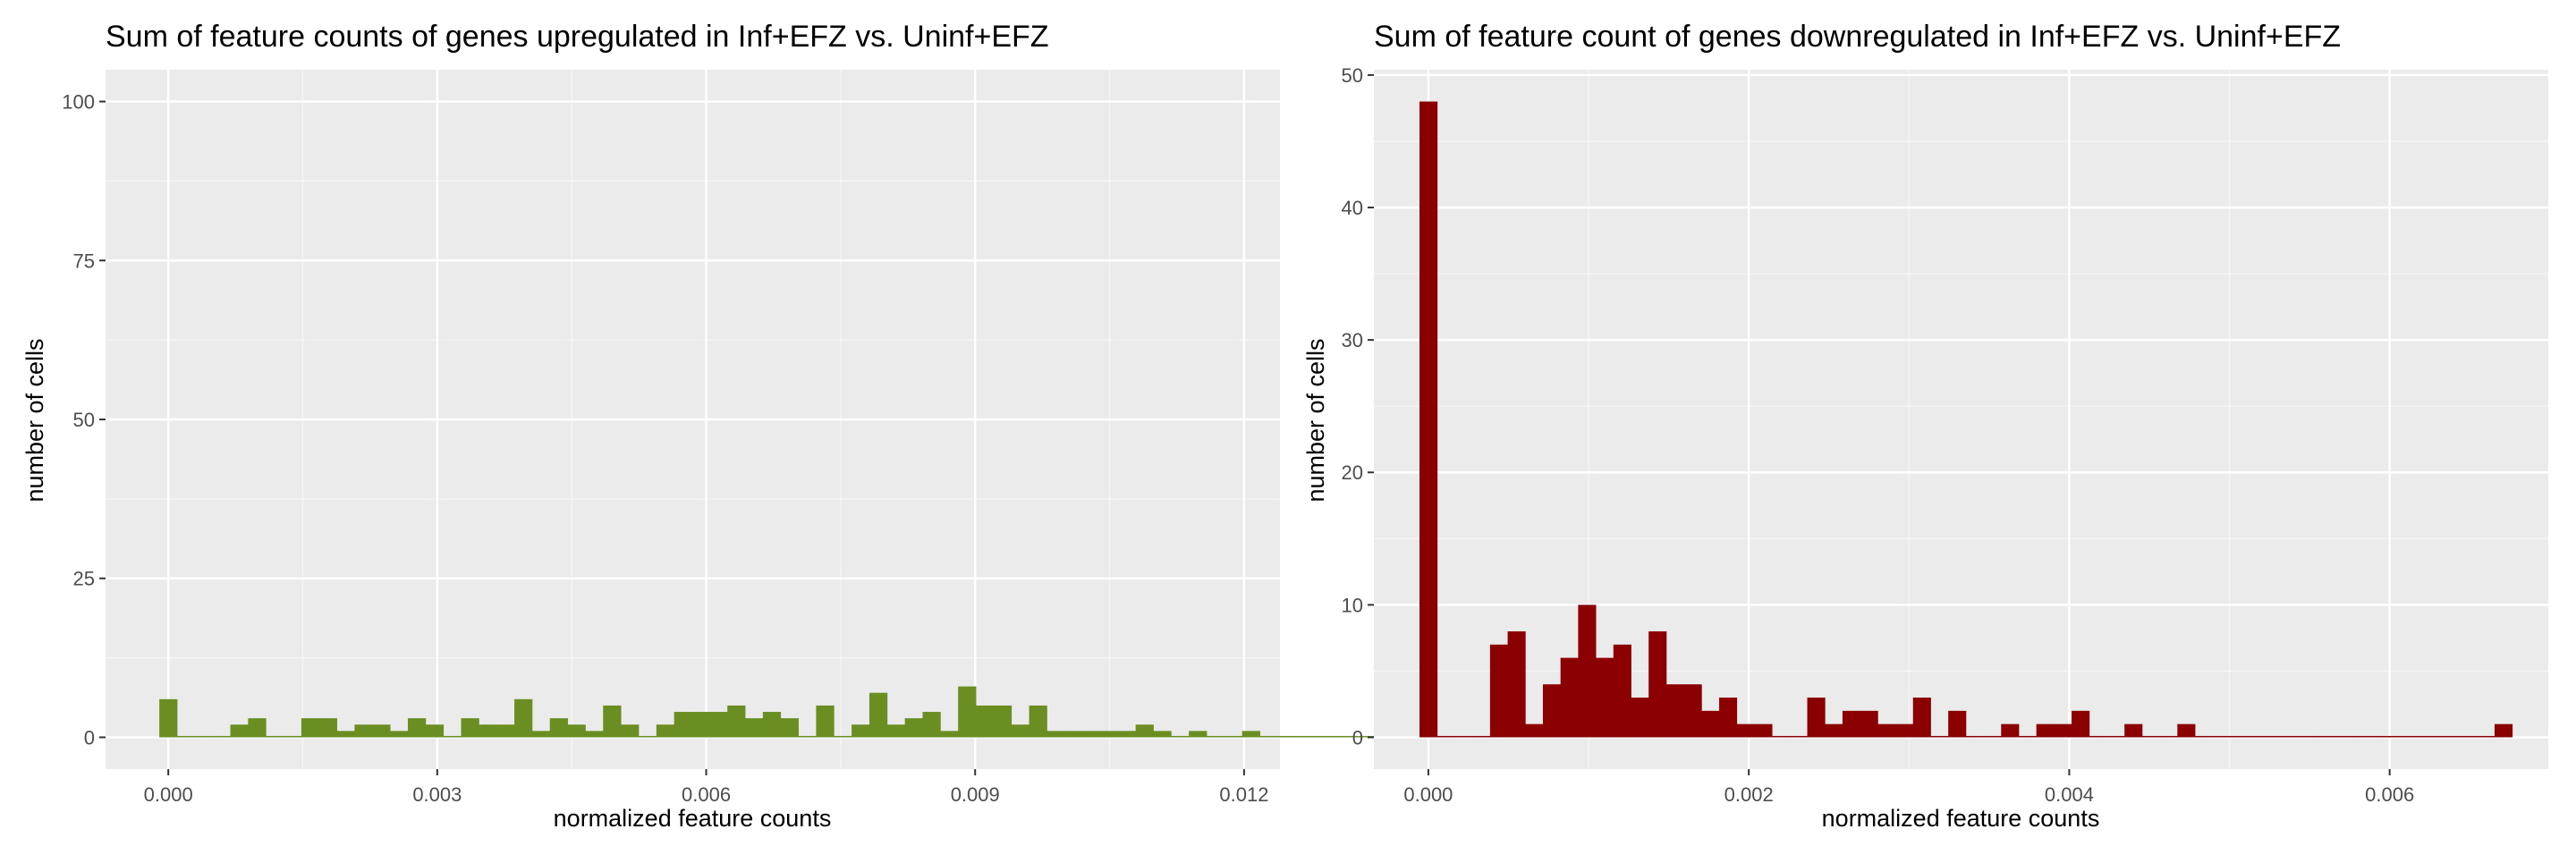  What do you see at coordinates (693, 818) in the screenshot?
I see `x-axis-label-upregulated: normalized feature counts` at bounding box center [693, 818].